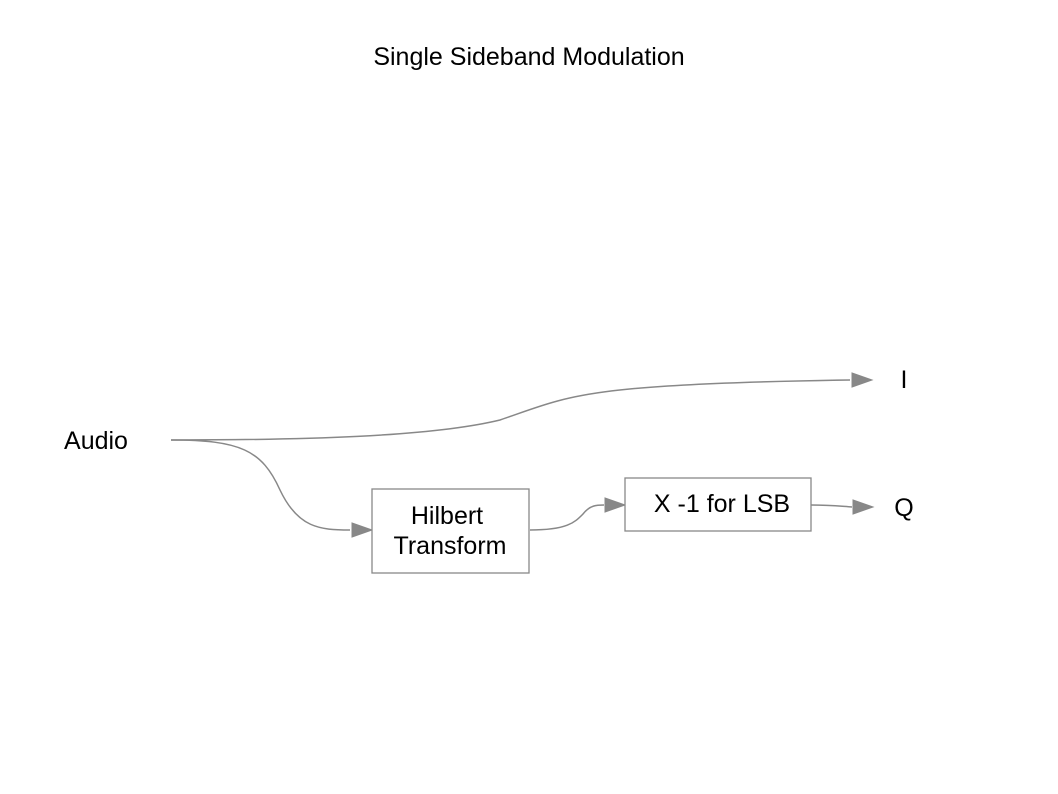  I want to click on node-hilbert-label-line1: Hilbert, so click(447, 516).